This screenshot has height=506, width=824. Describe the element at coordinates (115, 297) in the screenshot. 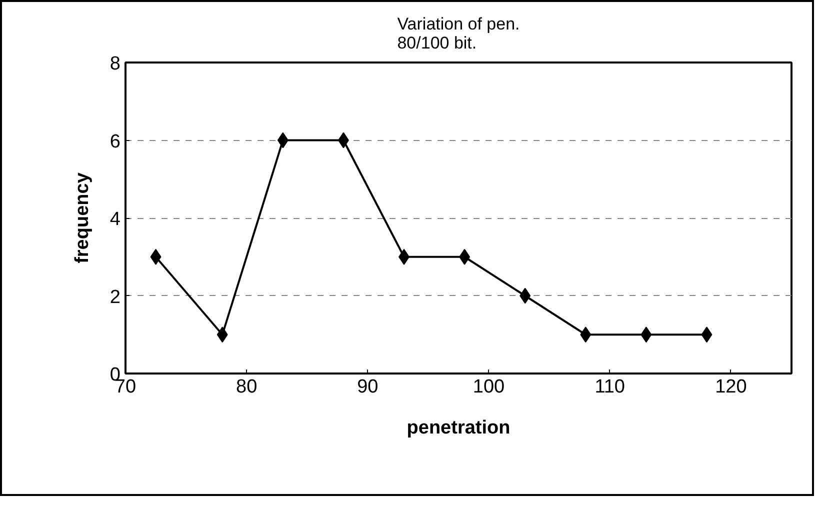

I see `y-tick-label: 2` at that location.